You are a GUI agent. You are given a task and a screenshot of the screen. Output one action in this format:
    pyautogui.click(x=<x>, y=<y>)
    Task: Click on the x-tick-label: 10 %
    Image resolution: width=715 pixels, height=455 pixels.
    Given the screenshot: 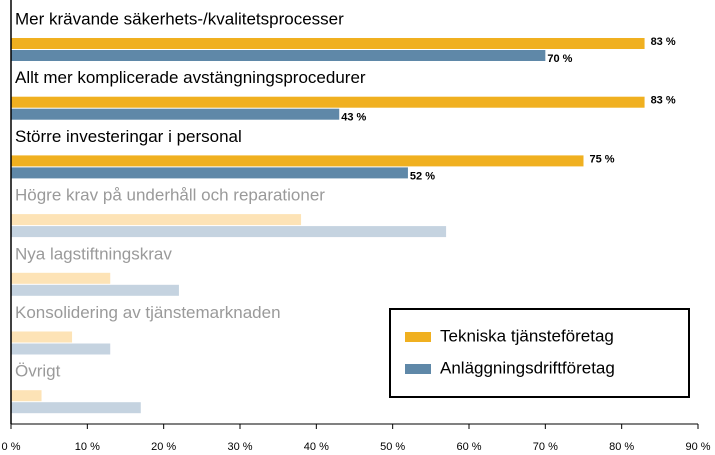 What is the action you would take?
    pyautogui.click(x=87, y=447)
    